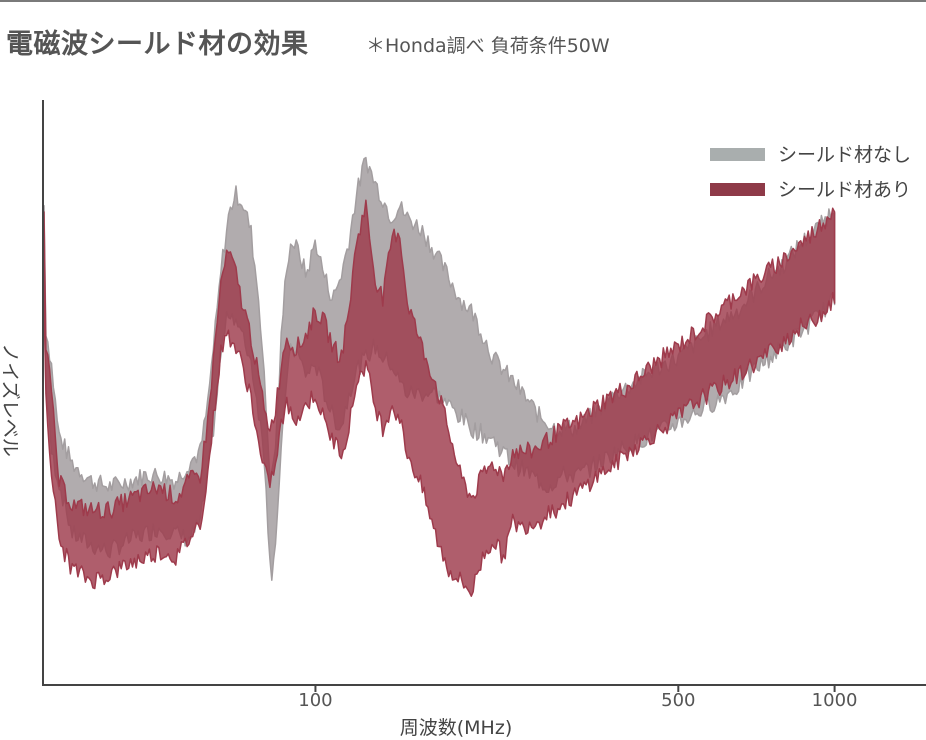 The height and width of the screenshot is (740, 926). What do you see at coordinates (844, 190) in the screenshot?
I see `legend-label-with-shield: シールド材あり` at bounding box center [844, 190].